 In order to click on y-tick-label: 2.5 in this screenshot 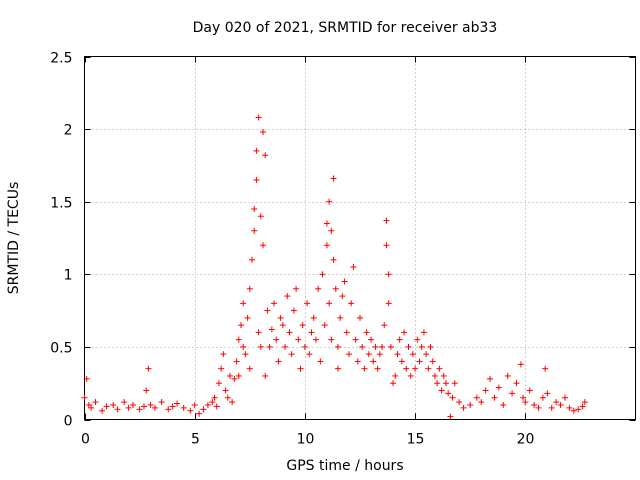, I will do `click(61, 59)`.